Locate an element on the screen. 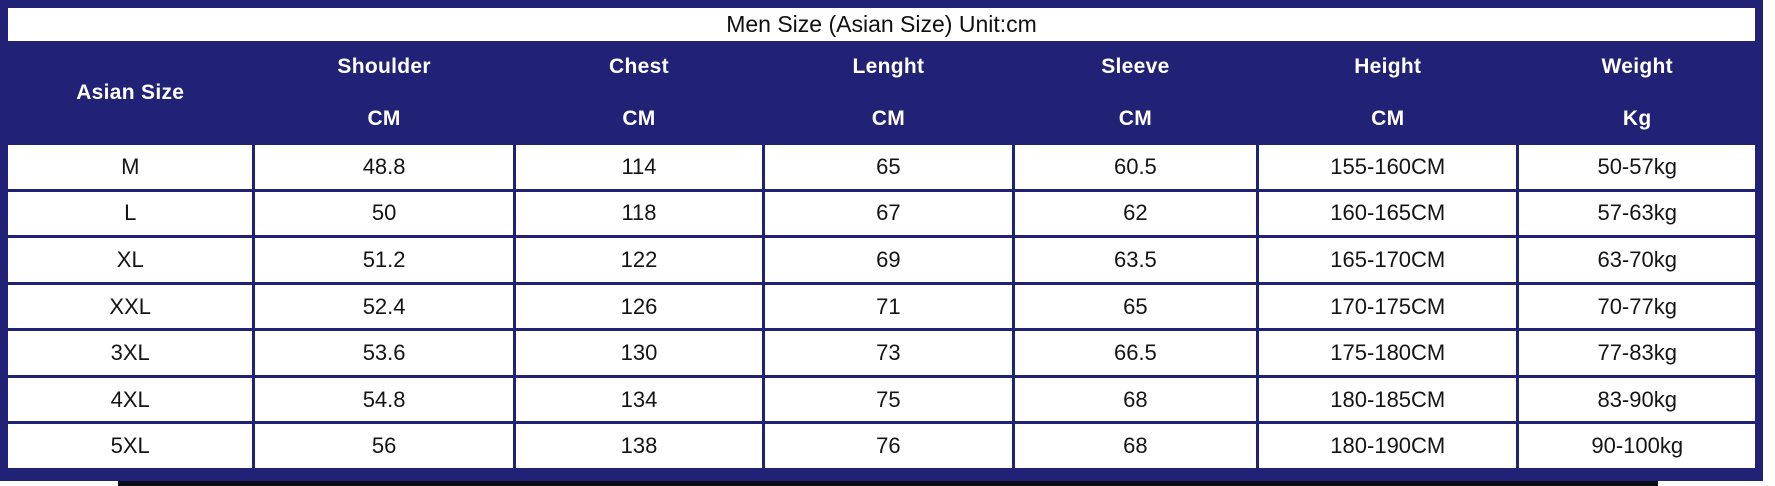 This screenshot has height=486, width=1775. table-cell: M is located at coordinates (130, 167).